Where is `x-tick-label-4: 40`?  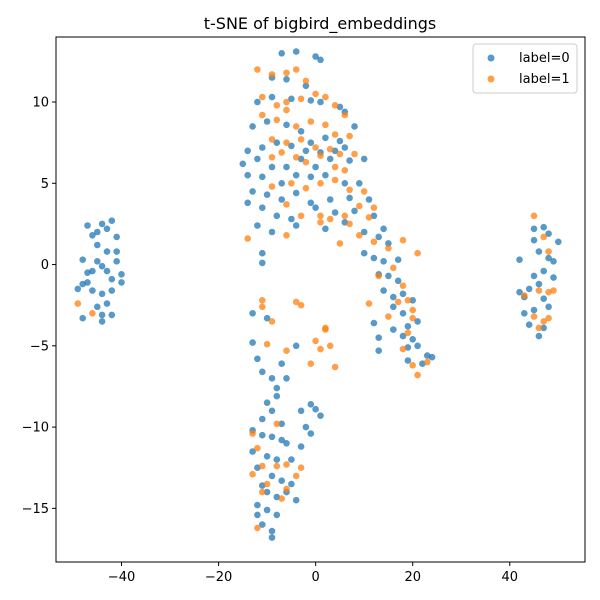
x-tick-label-4: 40 is located at coordinates (510, 577).